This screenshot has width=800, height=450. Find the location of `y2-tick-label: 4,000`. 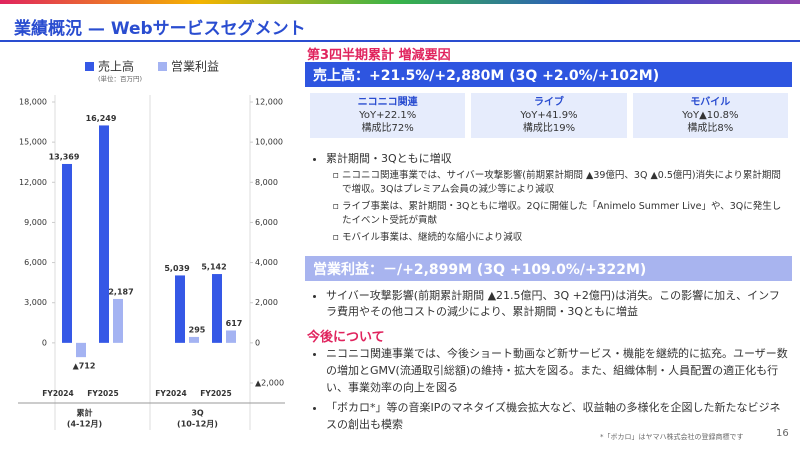

y2-tick-label: 4,000 is located at coordinates (266, 262).